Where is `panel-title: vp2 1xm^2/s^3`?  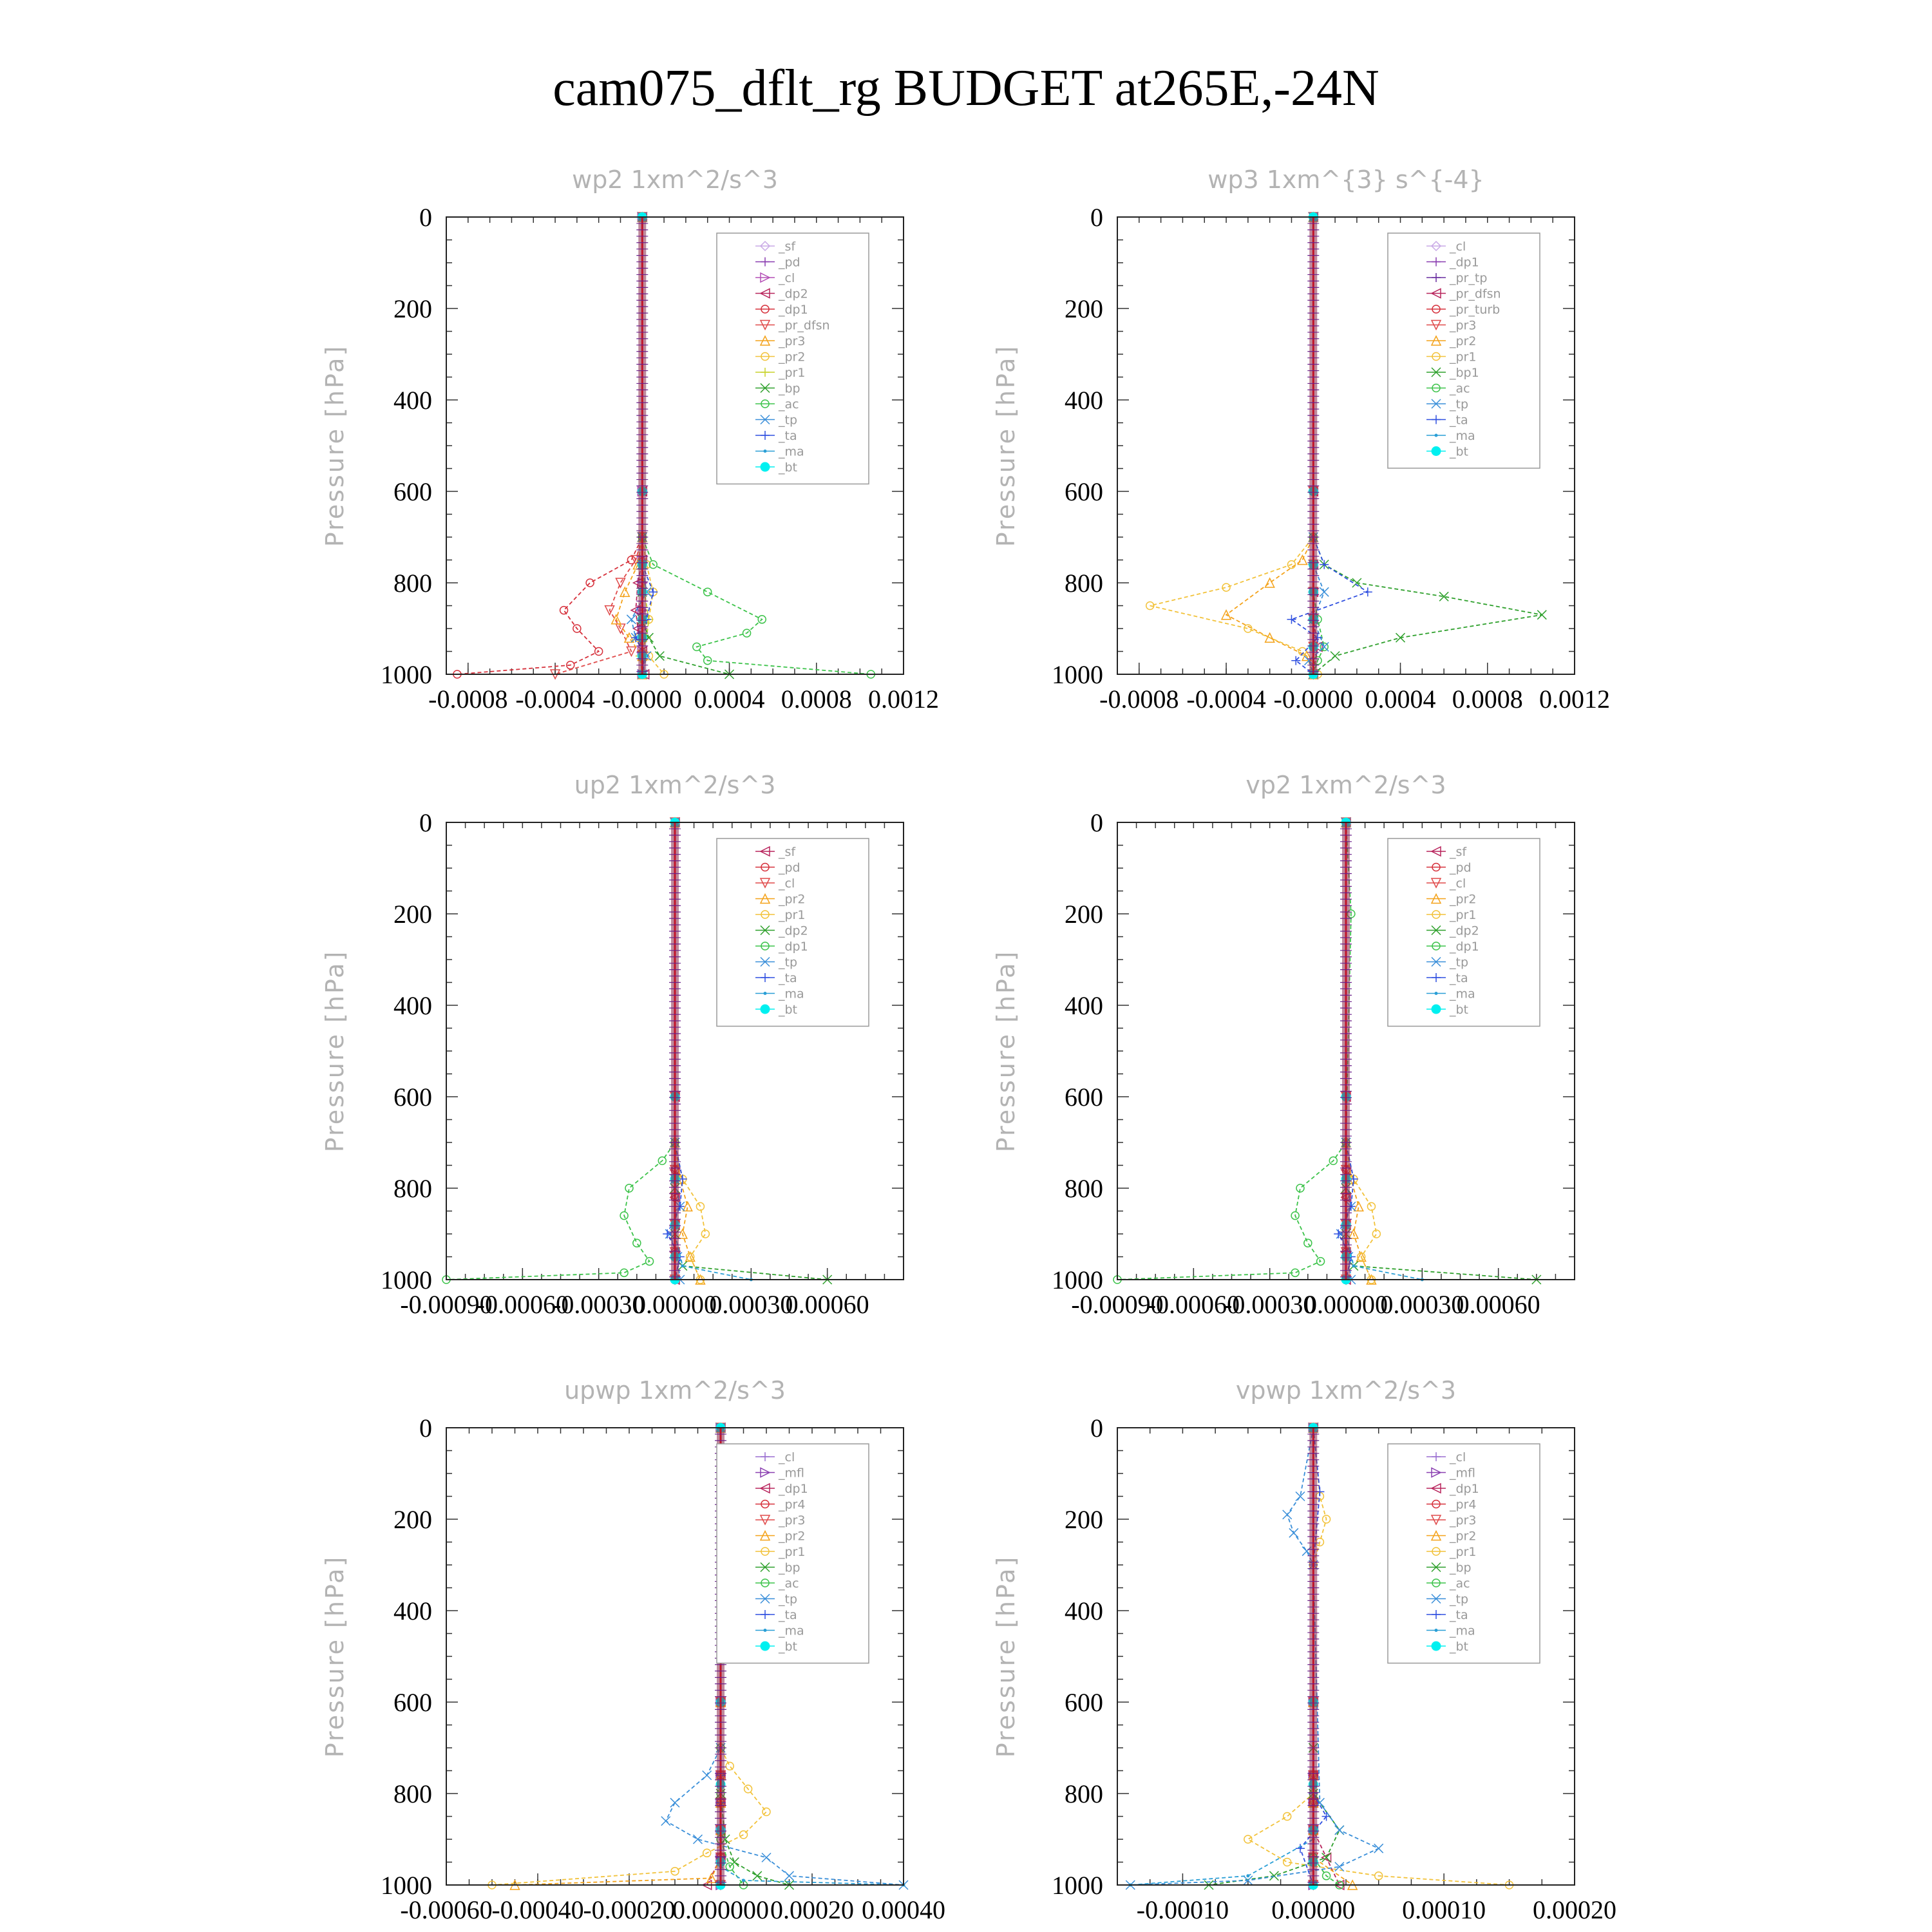
panel-title: vp2 1xm^2/s^3 is located at coordinates (1345, 785).